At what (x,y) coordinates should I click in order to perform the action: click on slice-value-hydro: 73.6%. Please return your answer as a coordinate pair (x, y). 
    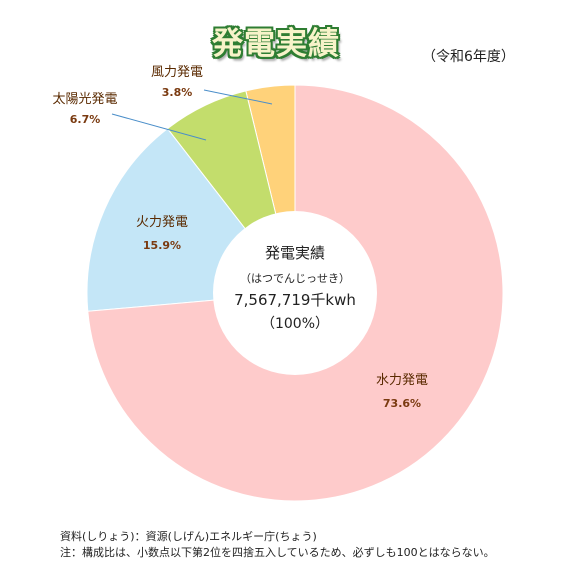
    Looking at the image, I should click on (402, 403).